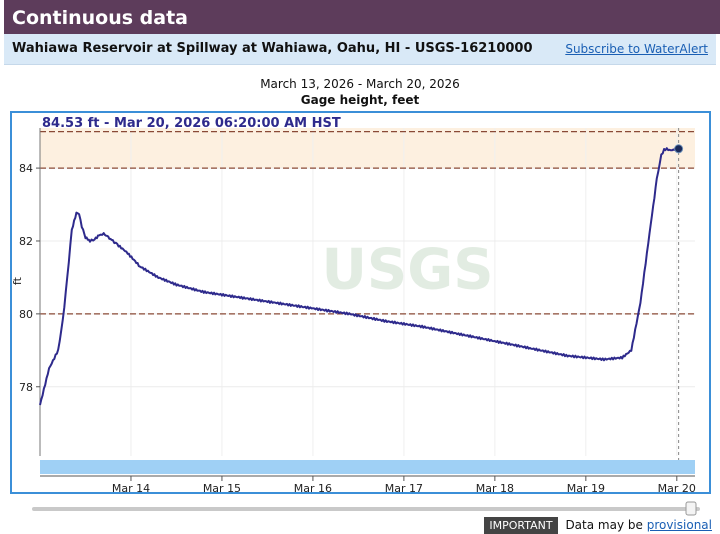 The width and height of the screenshot is (720, 534). What do you see at coordinates (222, 488) in the screenshot?
I see `x-tick-label: Mar 15` at bounding box center [222, 488].